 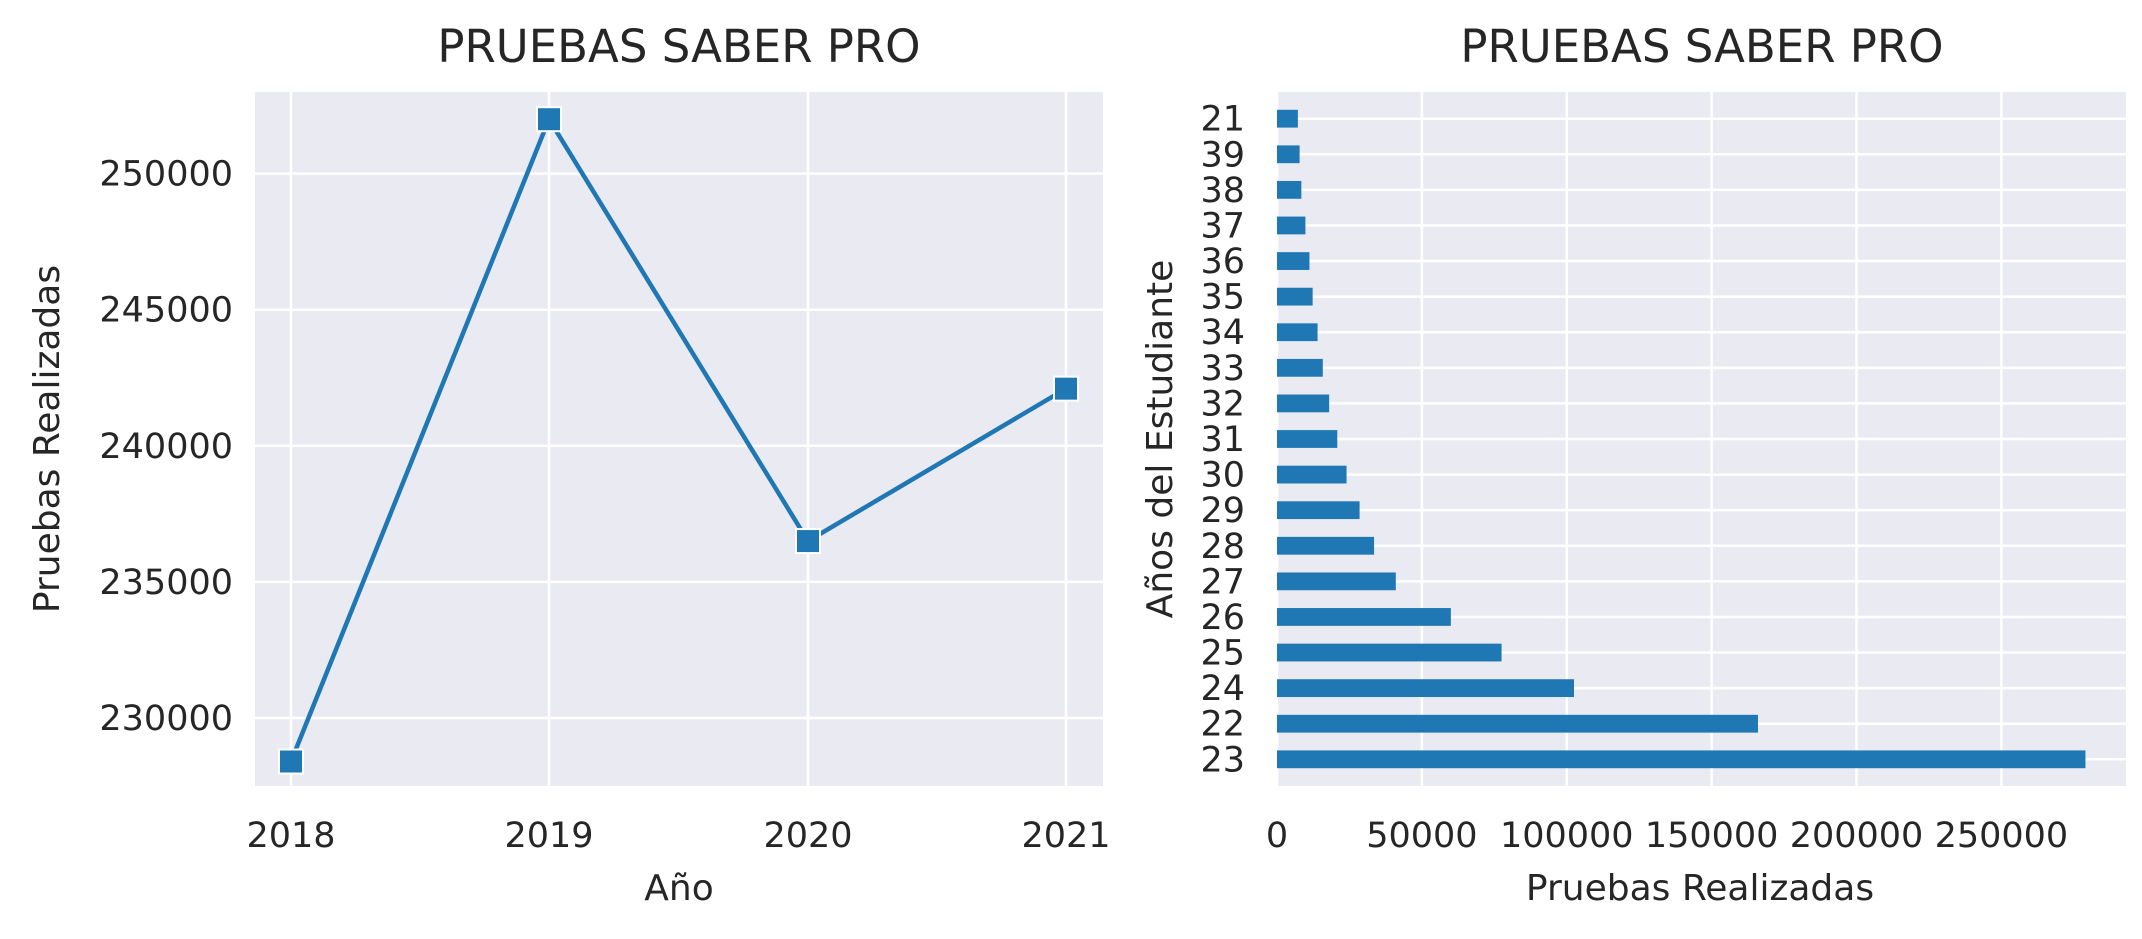 I want to click on bar-y-tick-label: 31, so click(x=1222, y=440).